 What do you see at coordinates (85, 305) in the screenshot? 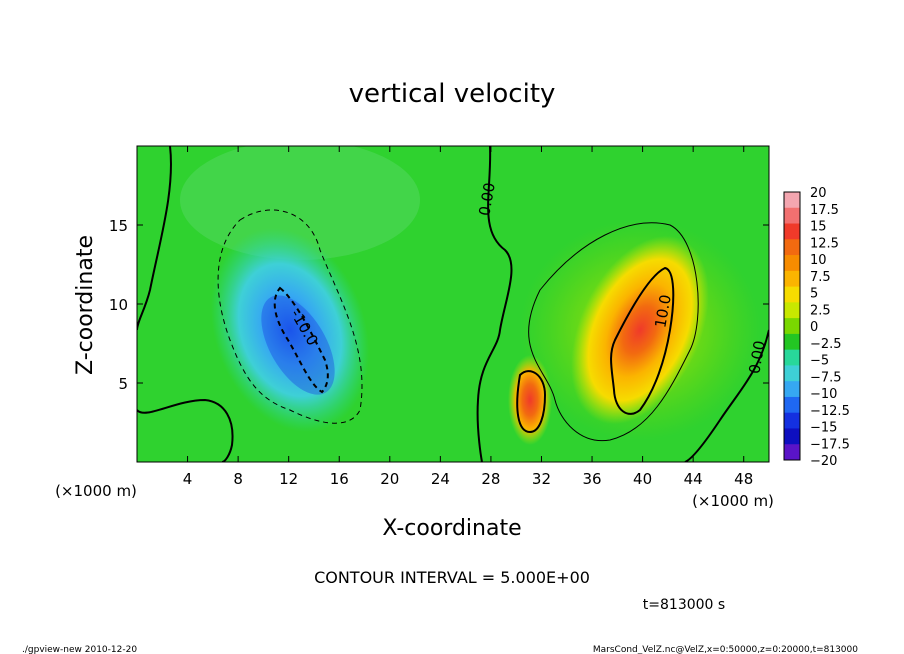
I see `y-axis-label: Z-coordinate` at bounding box center [85, 305].